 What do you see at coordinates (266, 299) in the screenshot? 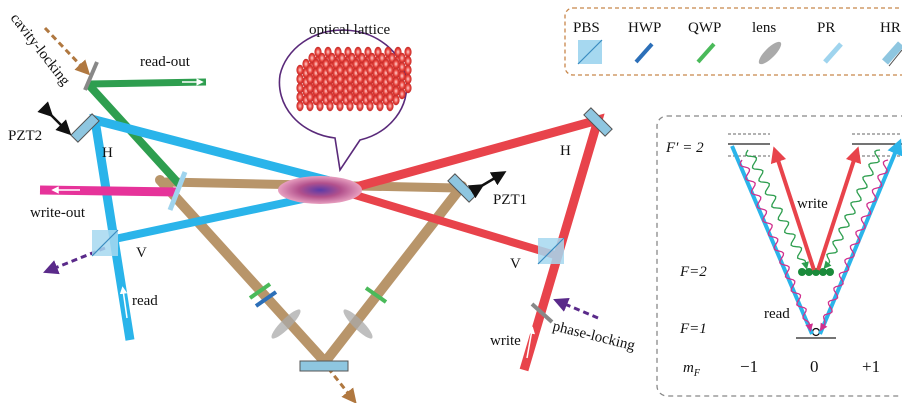
I see `left-hwp` at bounding box center [266, 299].